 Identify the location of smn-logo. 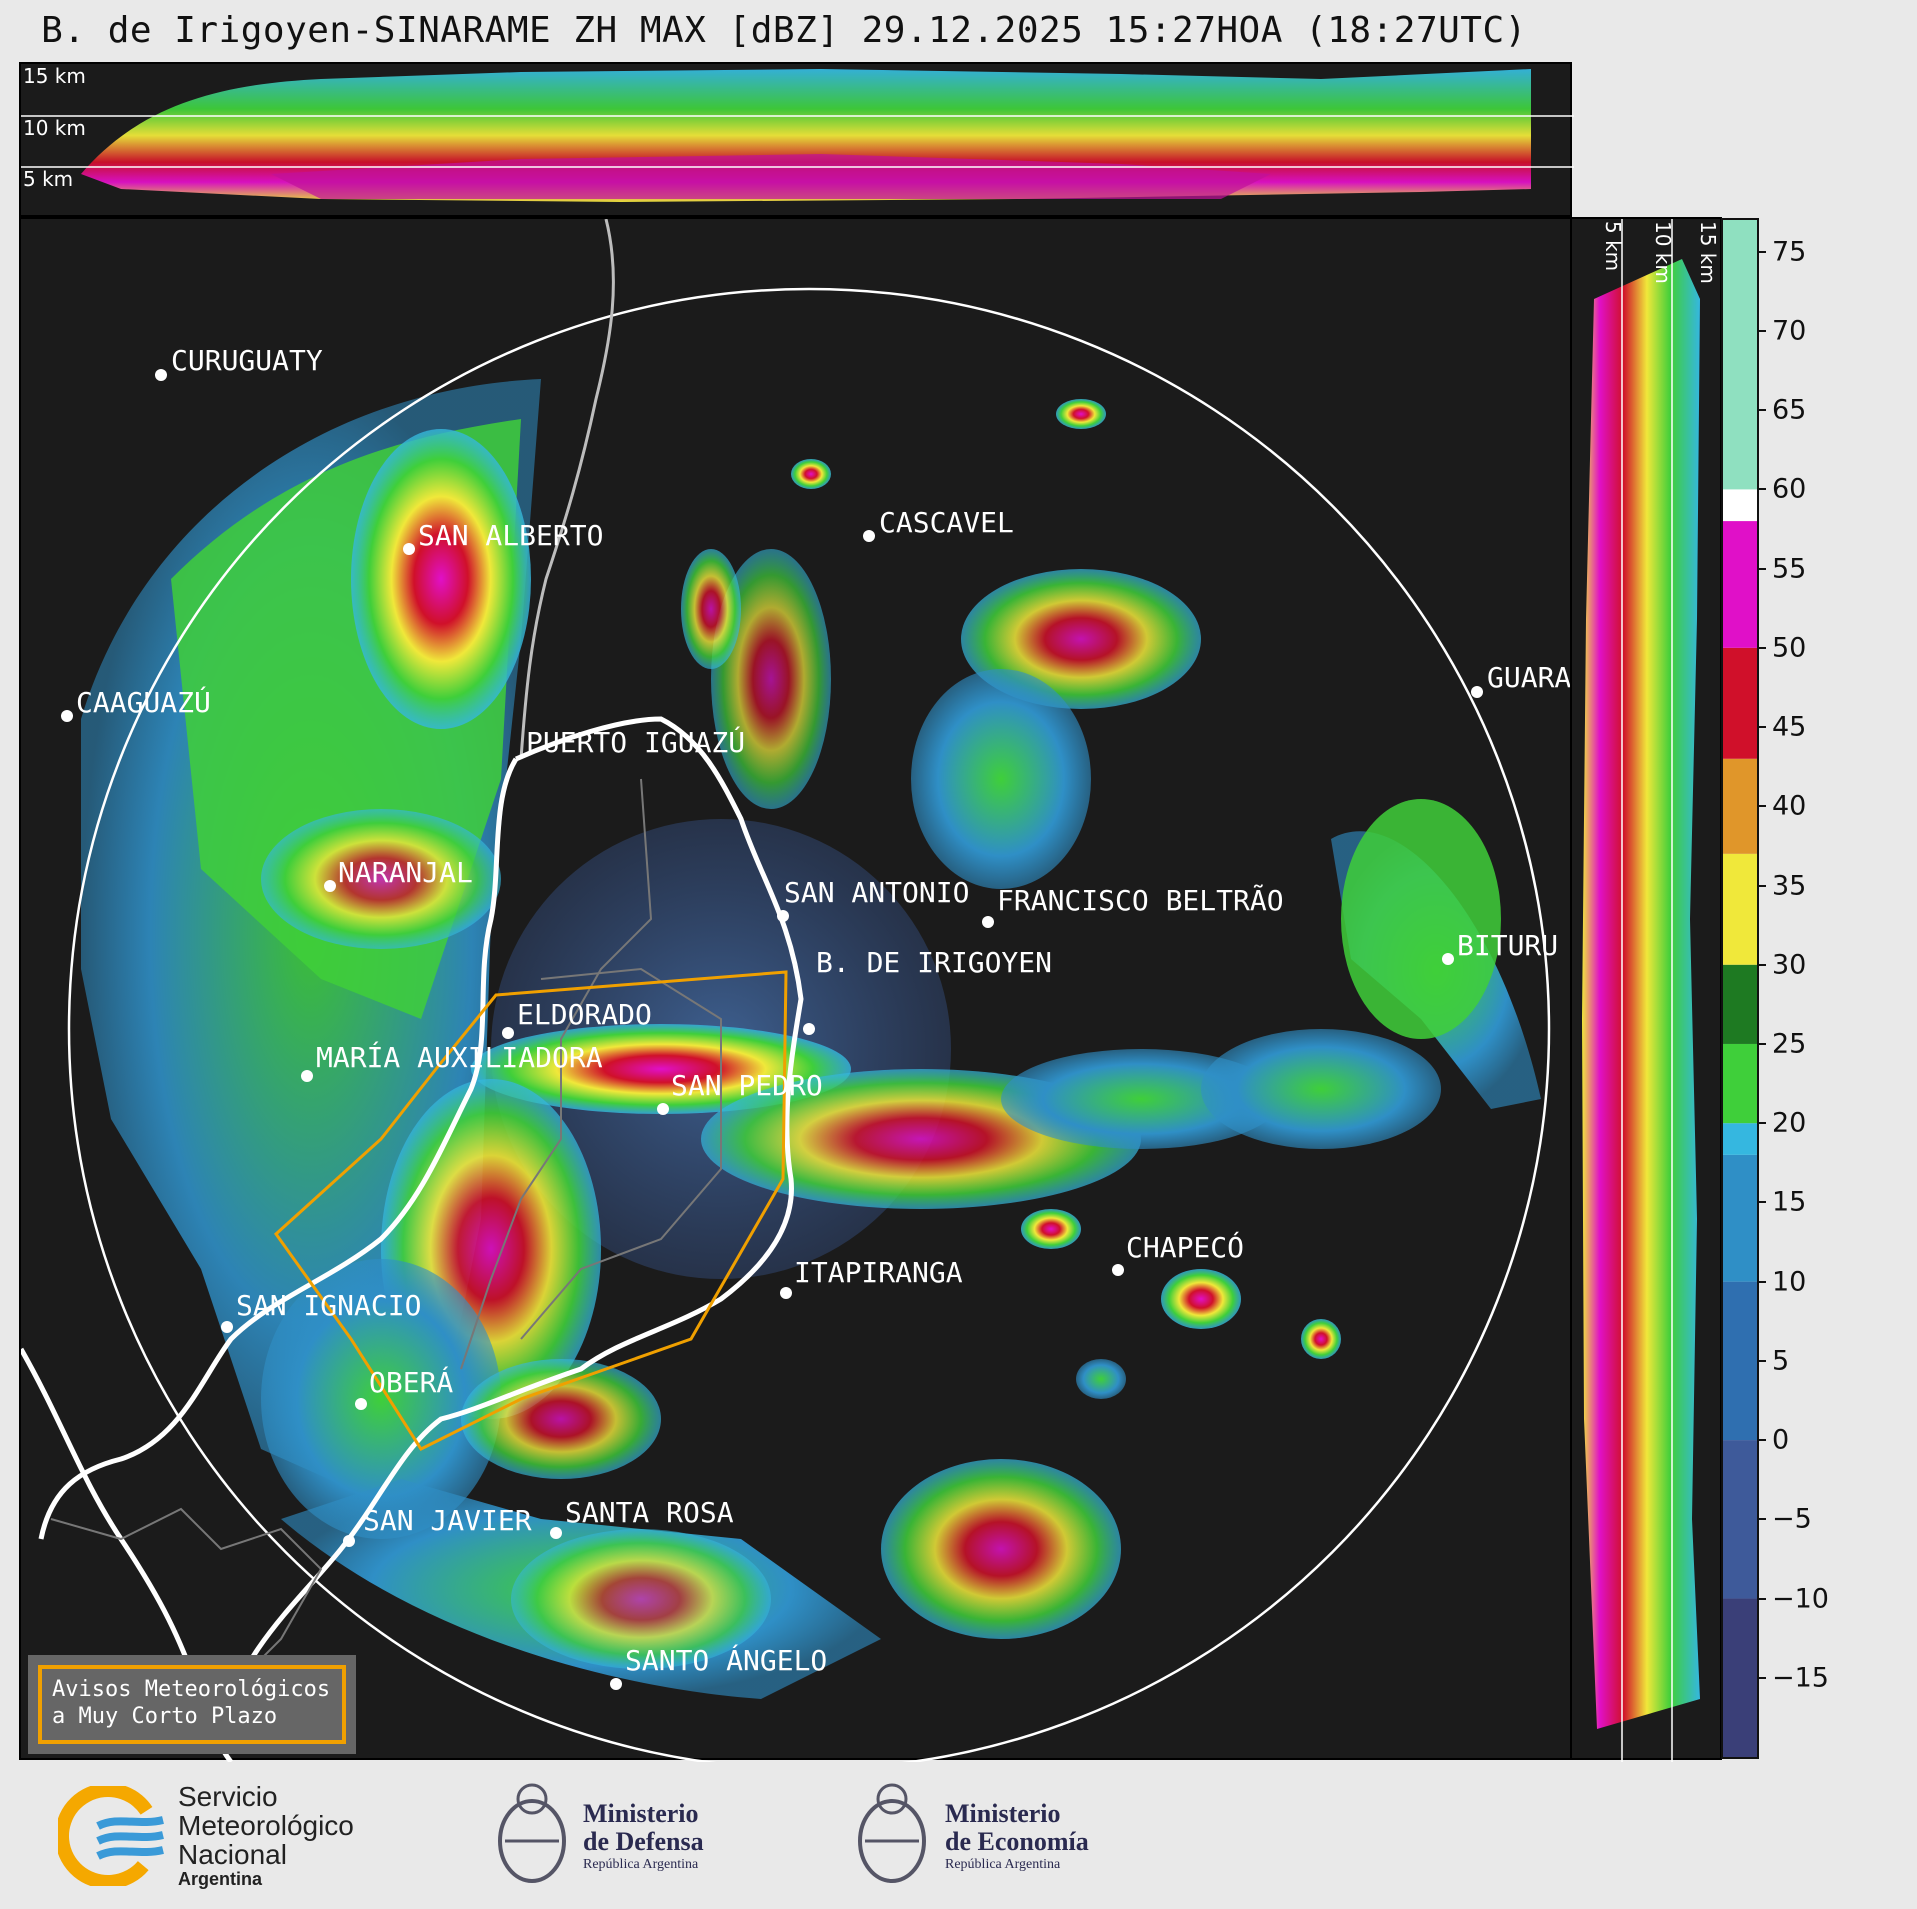
(113, 1836).